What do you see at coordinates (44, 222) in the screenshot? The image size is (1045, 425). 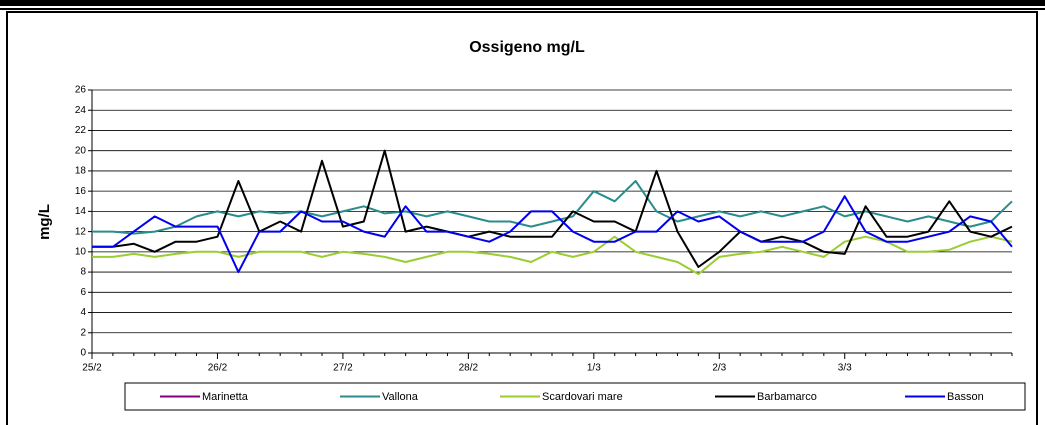 I see `y-axis-label: mg/L` at bounding box center [44, 222].